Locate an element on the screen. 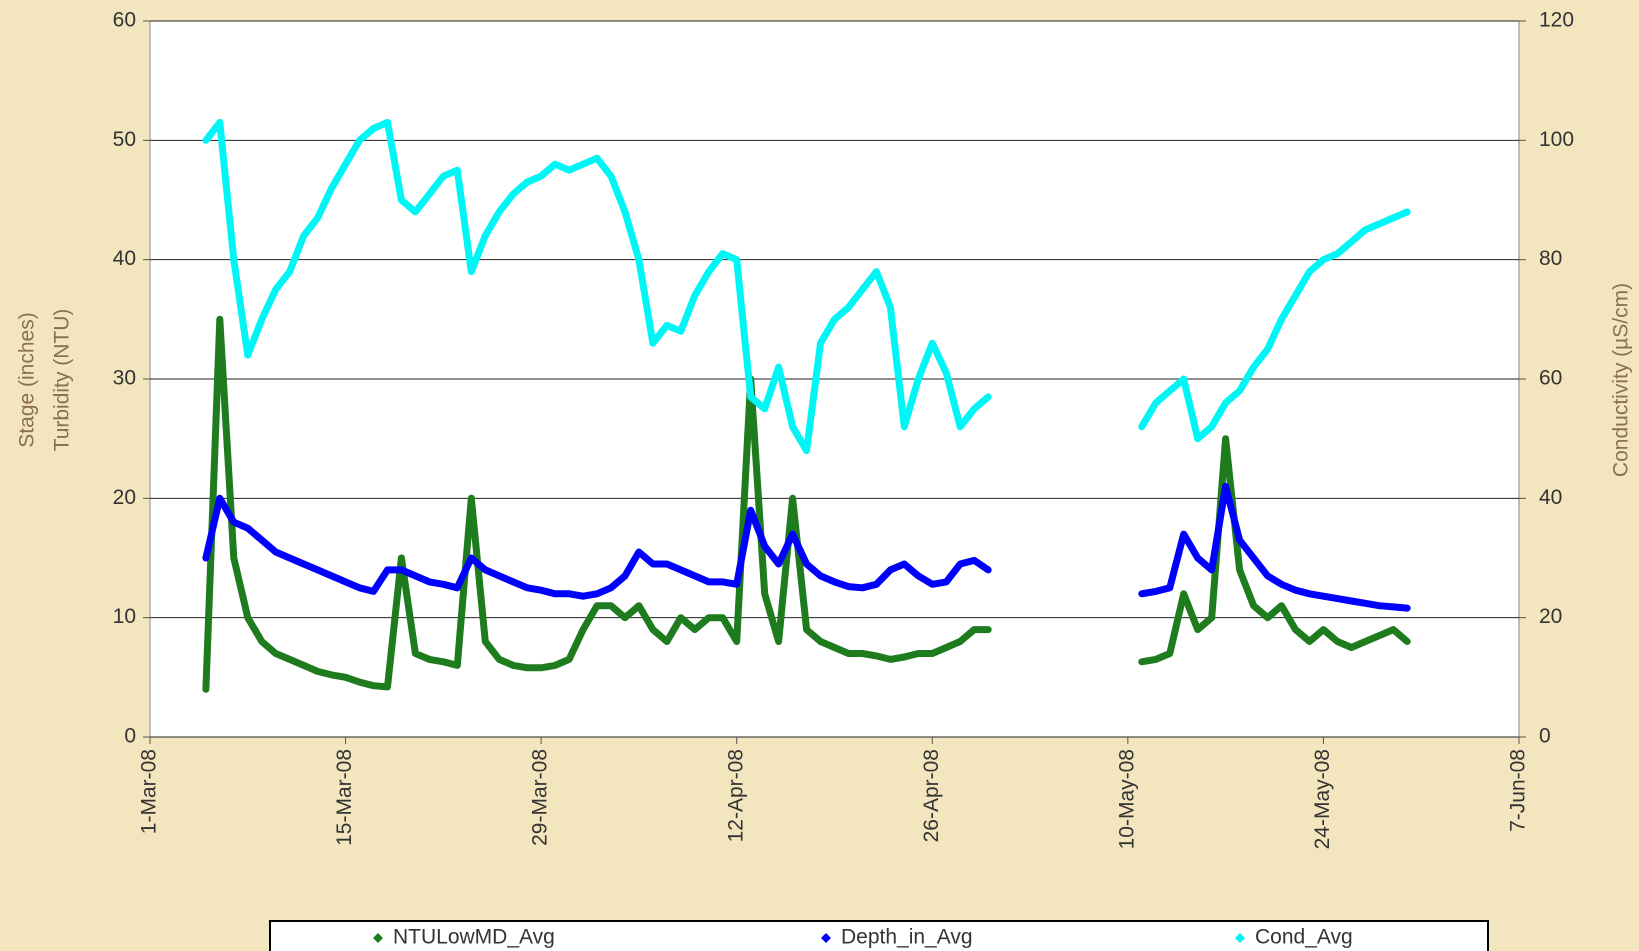 The image size is (1639, 951). legend is located at coordinates (879, 935).